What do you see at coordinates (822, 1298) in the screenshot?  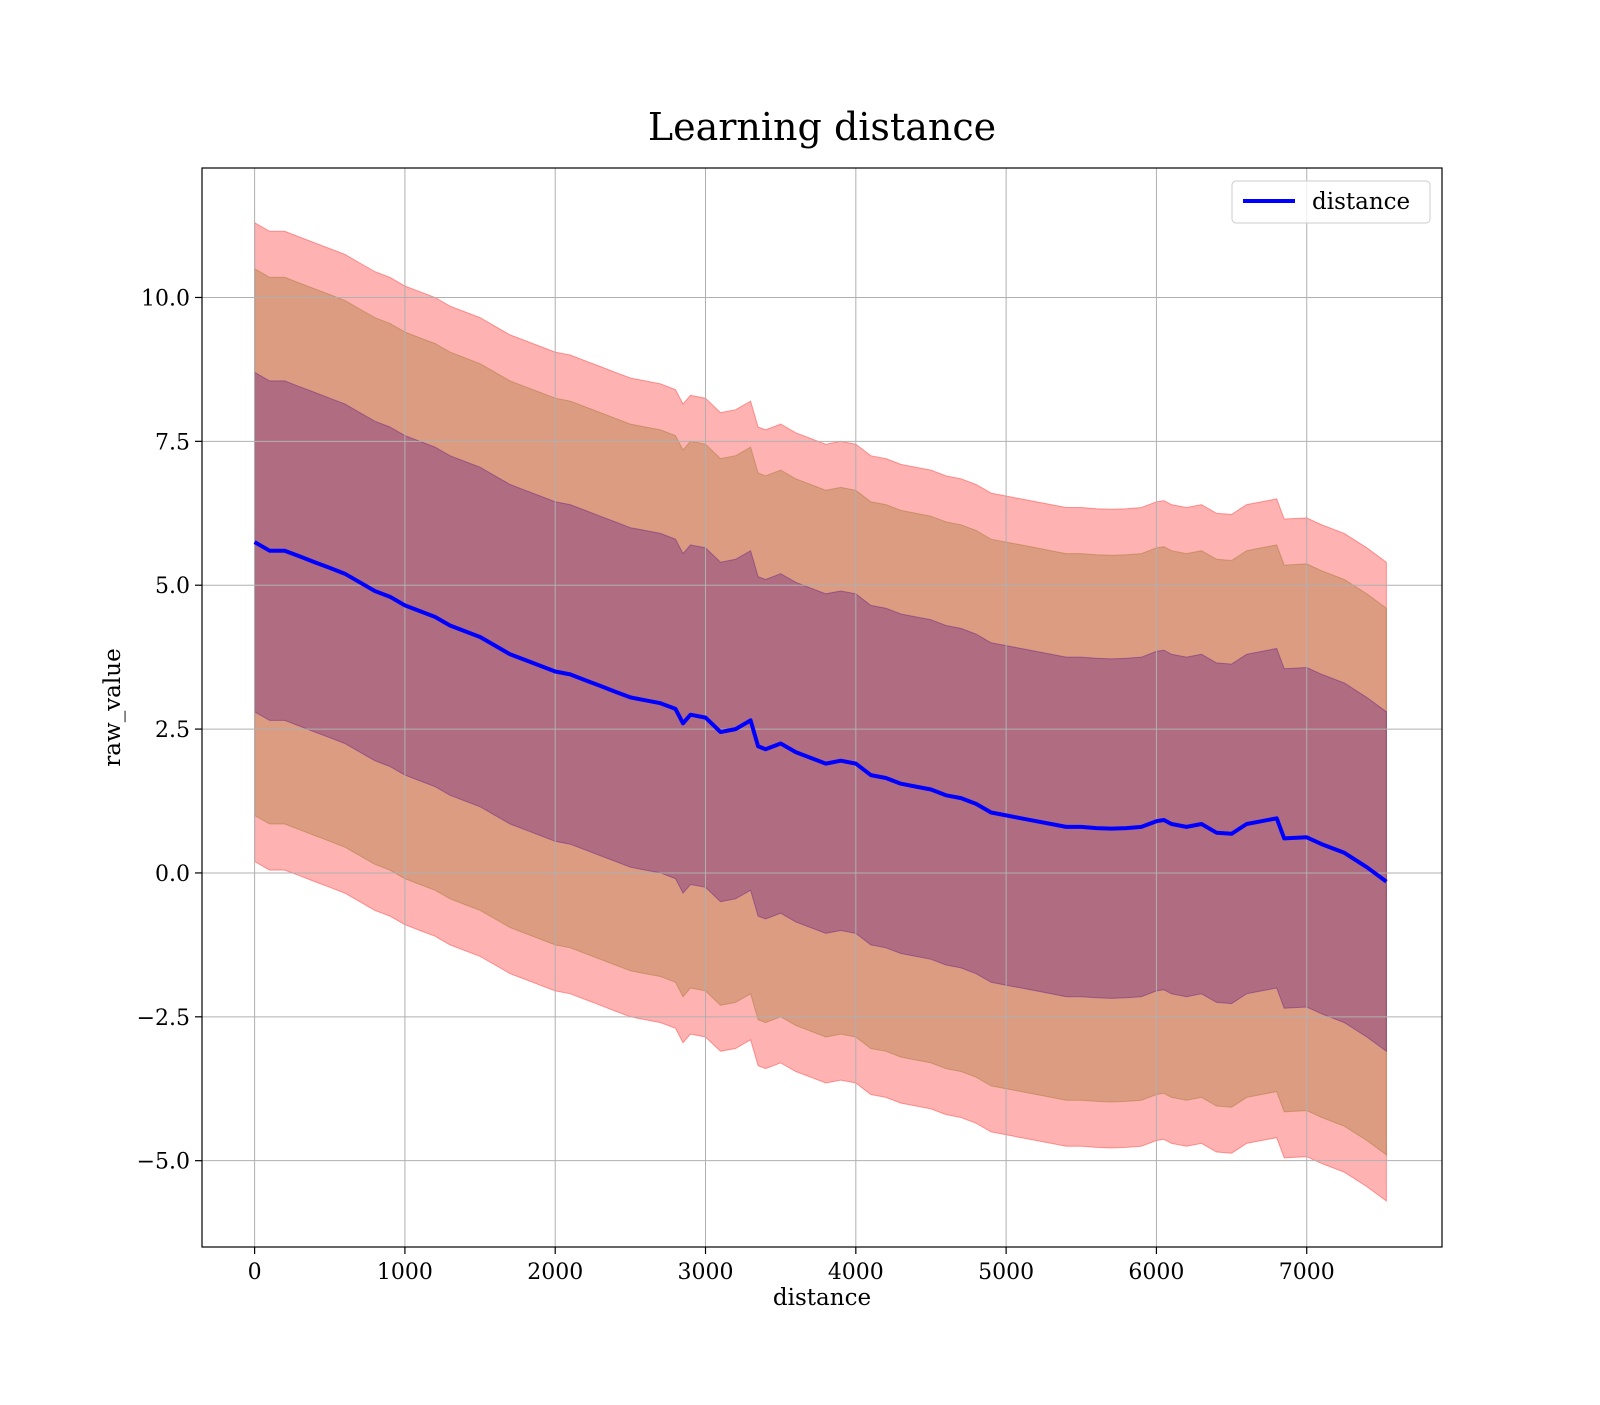 I see `x-axis-label: distance` at bounding box center [822, 1298].